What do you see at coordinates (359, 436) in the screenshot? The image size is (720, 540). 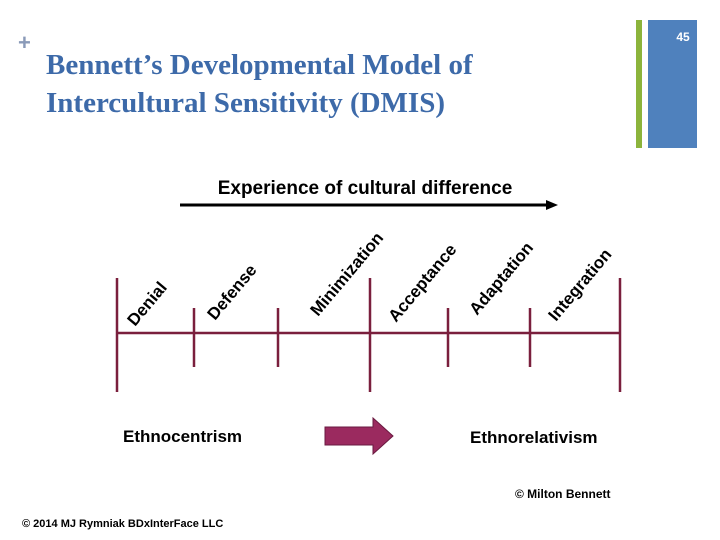 I see `shift-arrow` at bounding box center [359, 436].